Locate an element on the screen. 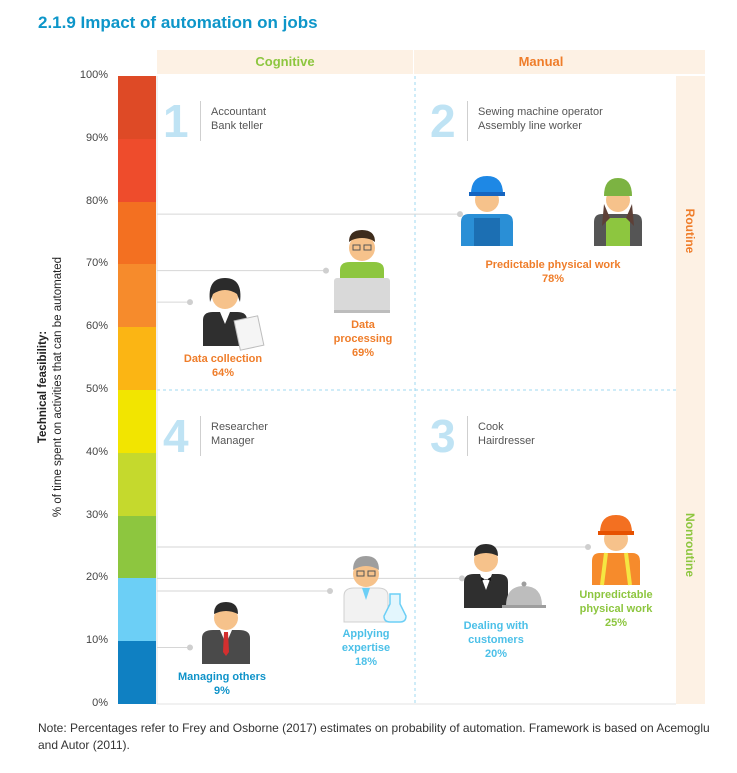  construction-worker-icon is located at coordinates (616, 550).